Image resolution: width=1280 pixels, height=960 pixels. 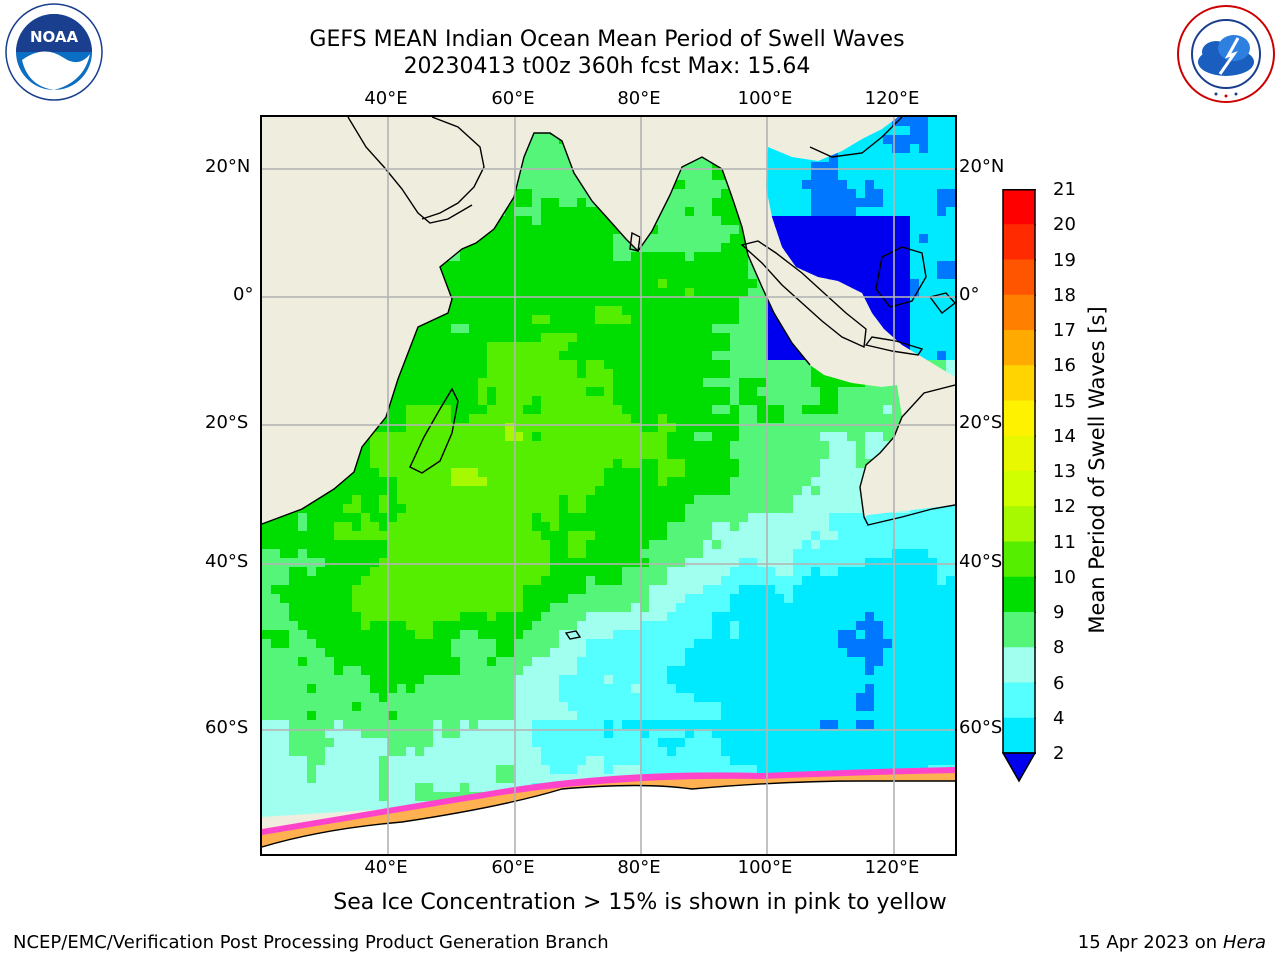 What do you see at coordinates (1019, 767) in the screenshot?
I see `colorbar-extend-arrow` at bounding box center [1019, 767].